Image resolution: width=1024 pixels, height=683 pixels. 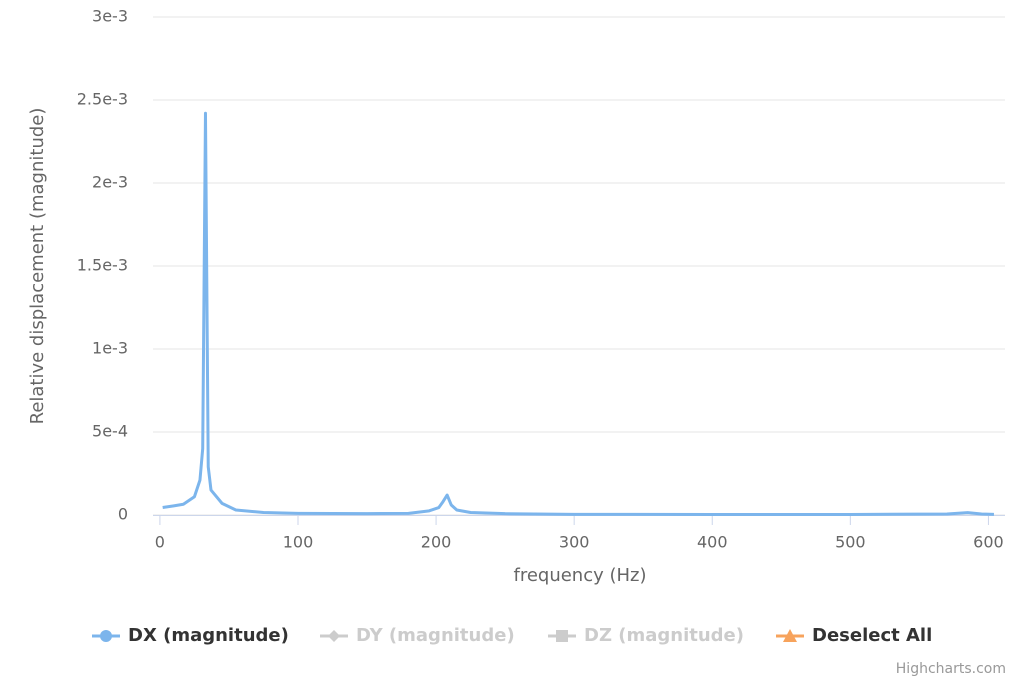 I want to click on y-tick-label: 2.5e-3, so click(x=102, y=99).